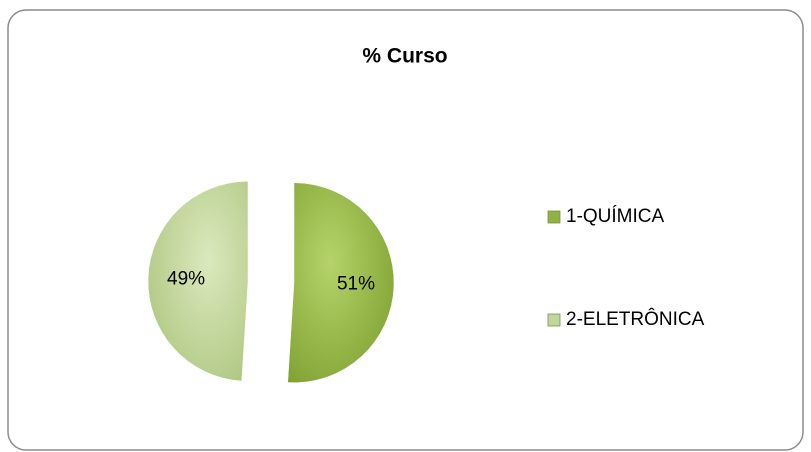 This screenshot has width=811, height=452. What do you see at coordinates (635, 319) in the screenshot?
I see `legend-label: 2-ELETRÔNICA` at bounding box center [635, 319].